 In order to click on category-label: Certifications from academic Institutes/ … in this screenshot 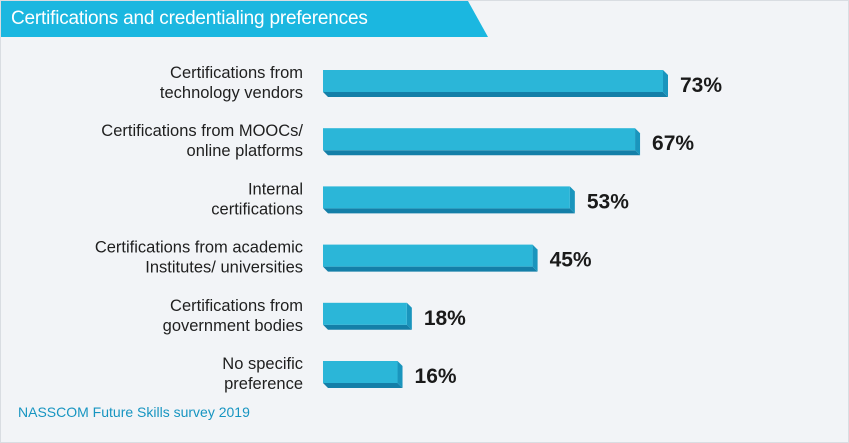, I will do `click(199, 258)`.